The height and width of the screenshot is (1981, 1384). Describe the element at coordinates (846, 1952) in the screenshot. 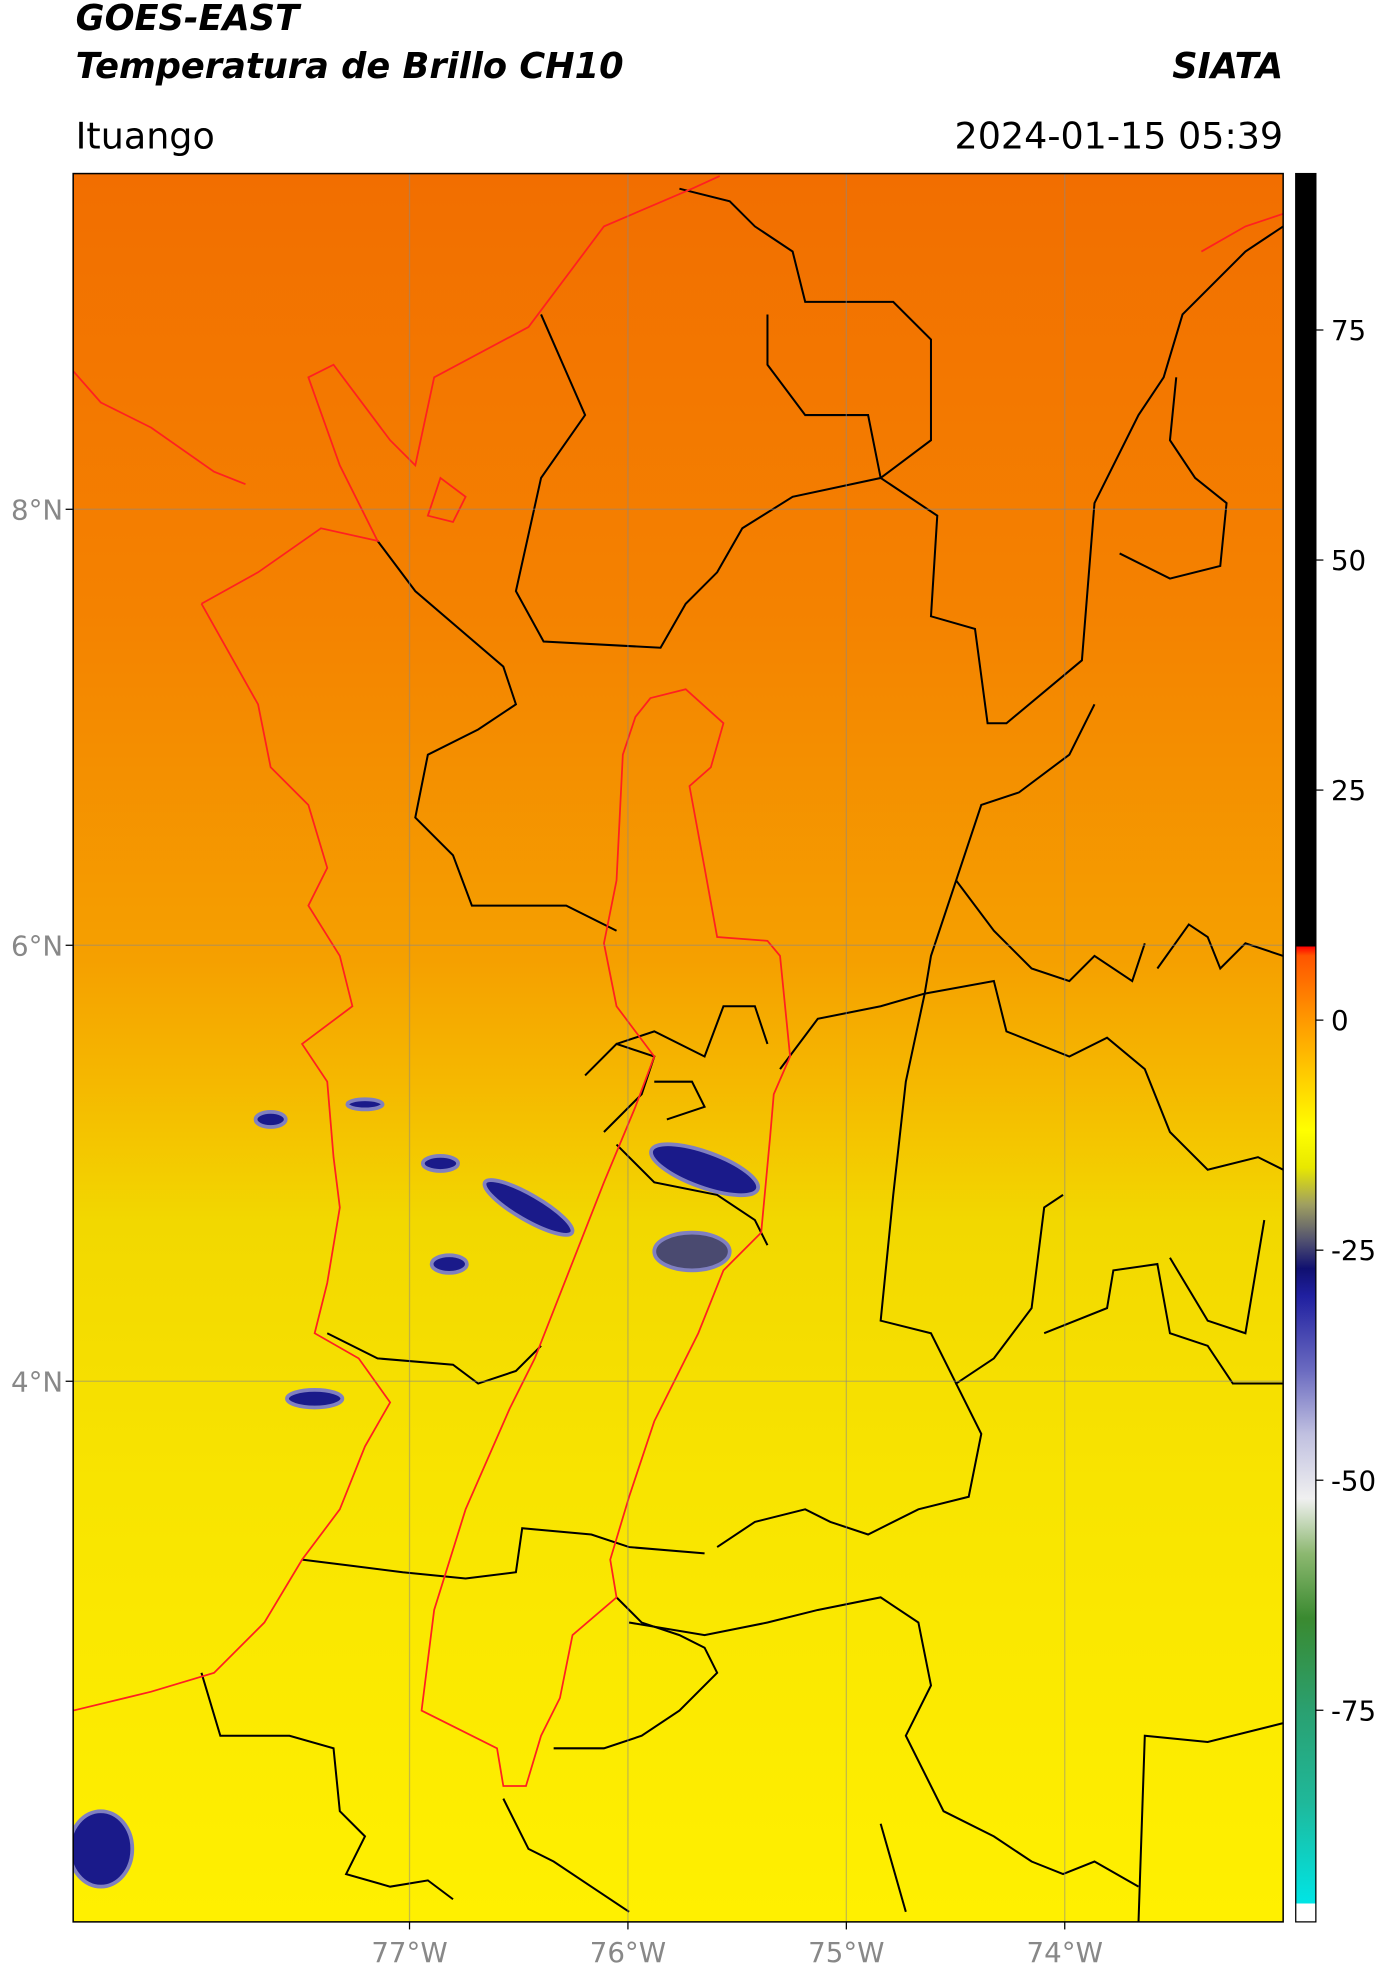

I see `x-tick-label: 75°W` at that location.